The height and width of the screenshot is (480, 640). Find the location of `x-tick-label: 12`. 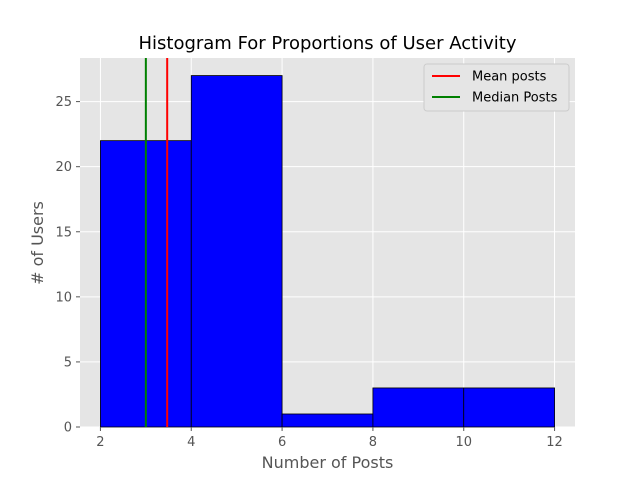

x-tick-label: 12 is located at coordinates (554, 442).